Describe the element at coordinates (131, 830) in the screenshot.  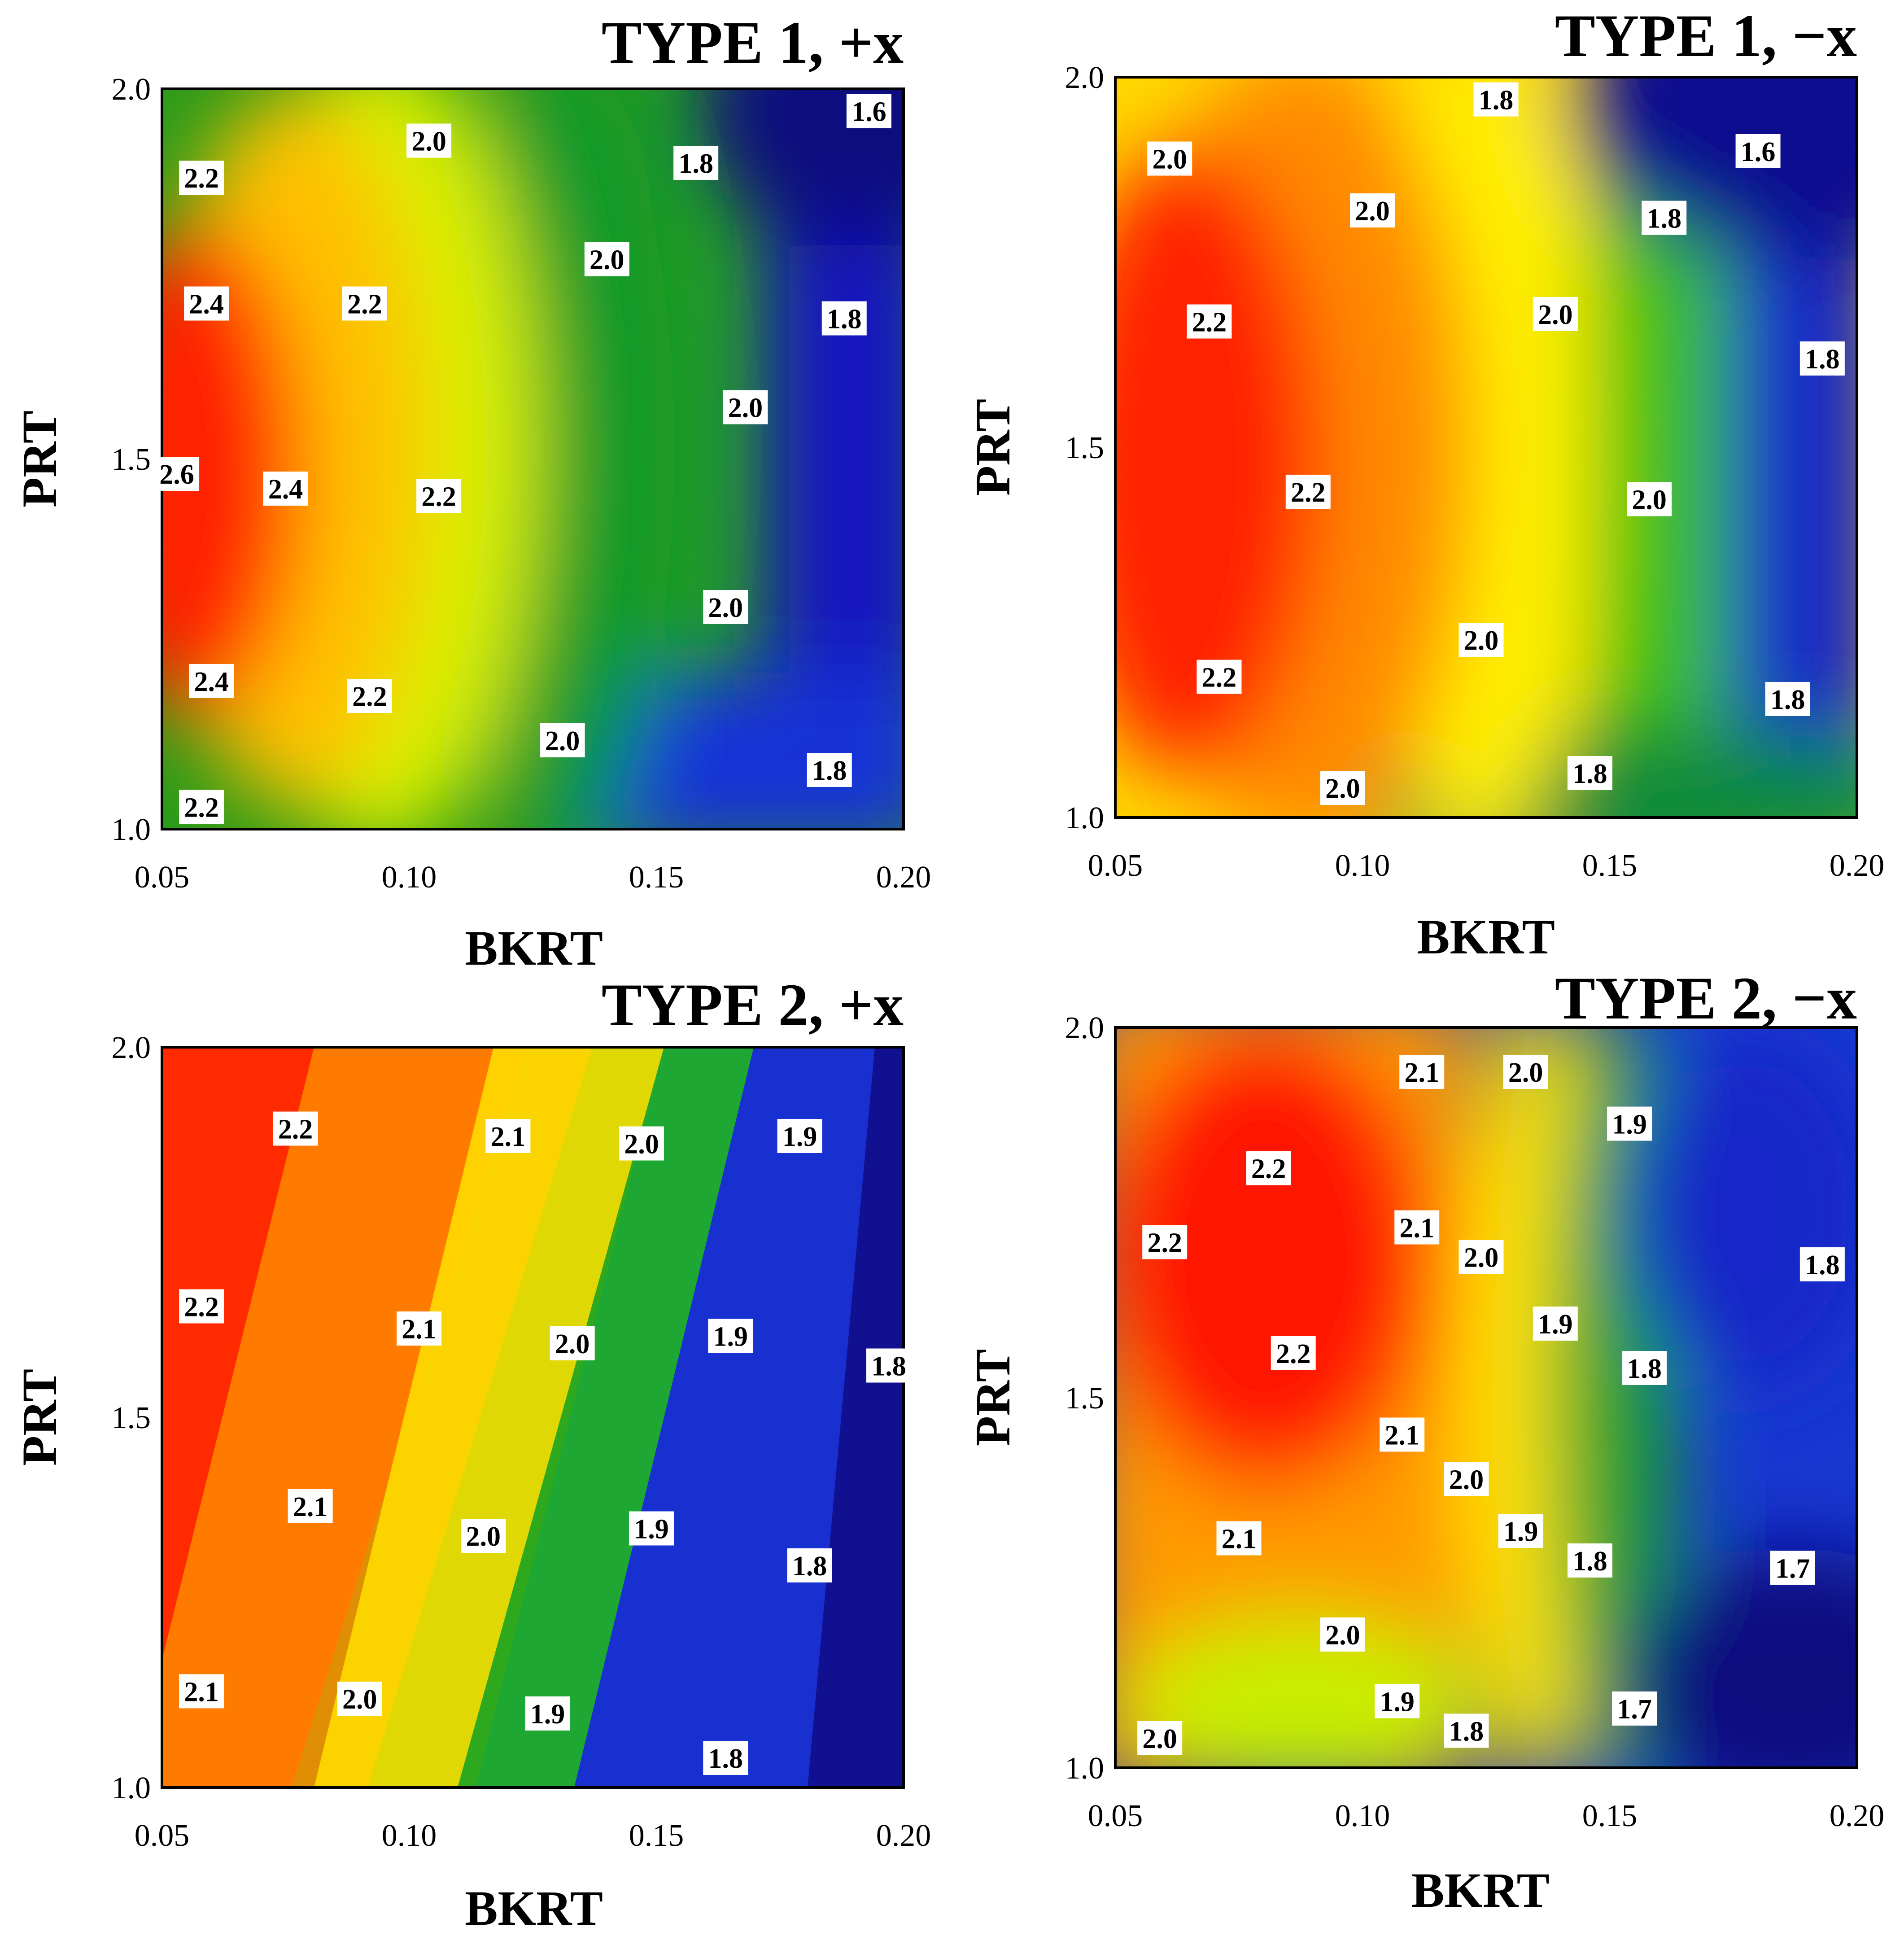
I see `y-tick-label: 1.0` at that location.